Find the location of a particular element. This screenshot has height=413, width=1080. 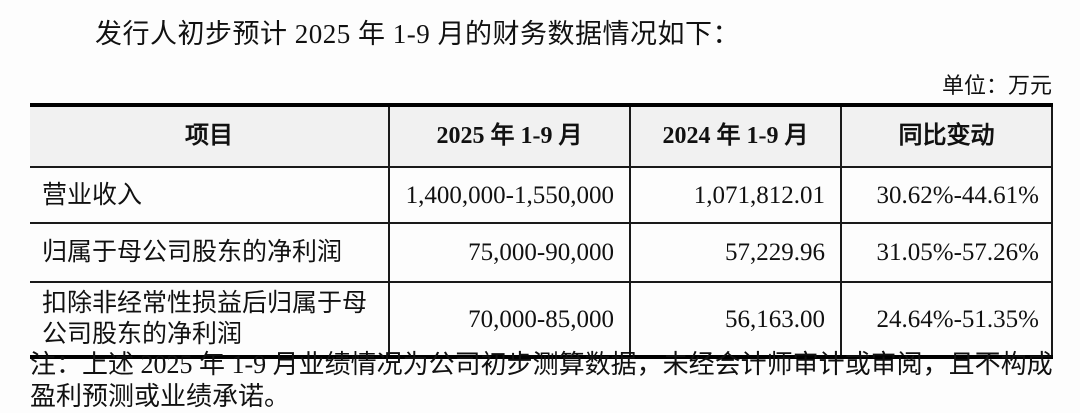

deducted-net-profit-yoy-value: 24.64%-51.35% is located at coordinates (947, 319).